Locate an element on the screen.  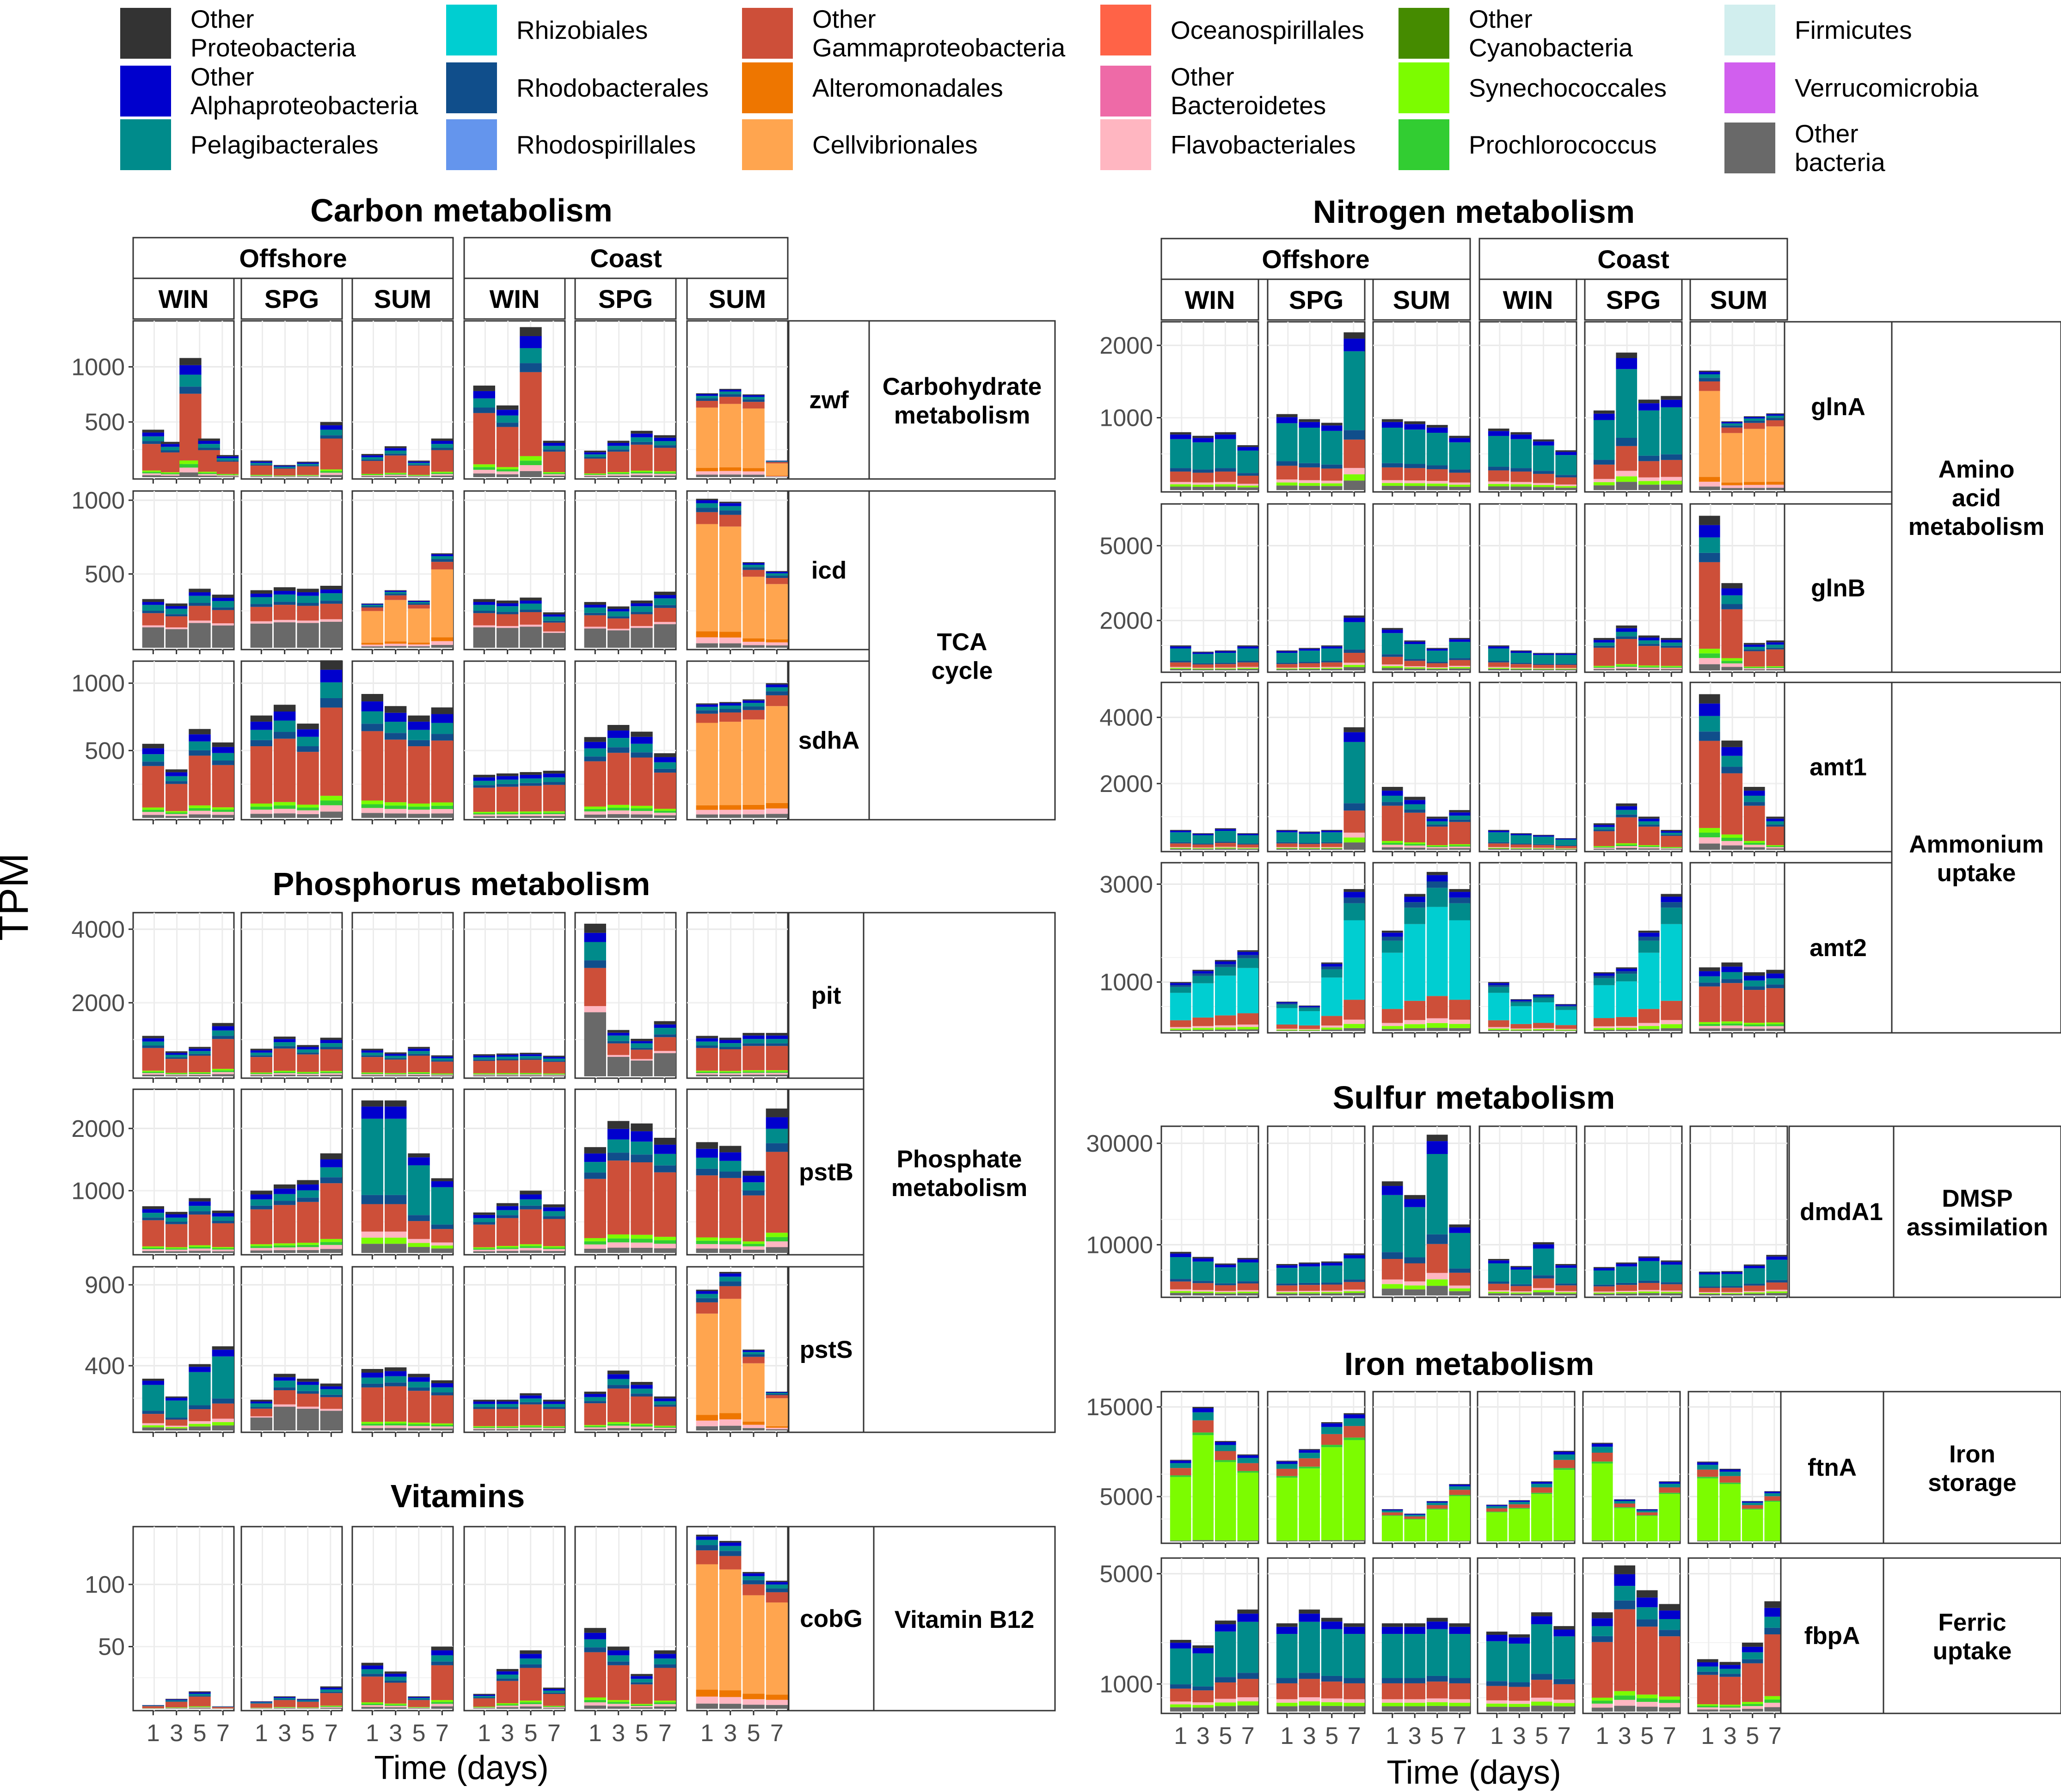
season-strip-label: SPG is located at coordinates (625, 298).